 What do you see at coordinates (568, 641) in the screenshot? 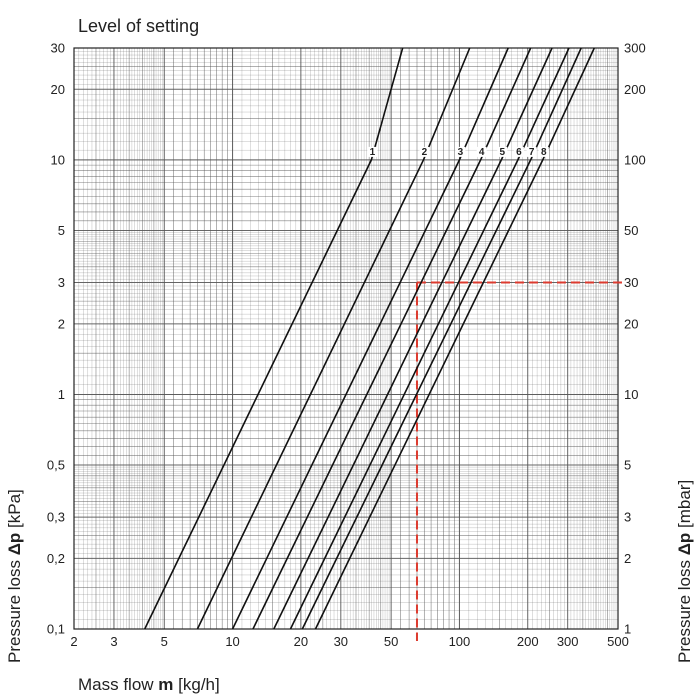
I see `x-tick-label: 300` at bounding box center [568, 641].